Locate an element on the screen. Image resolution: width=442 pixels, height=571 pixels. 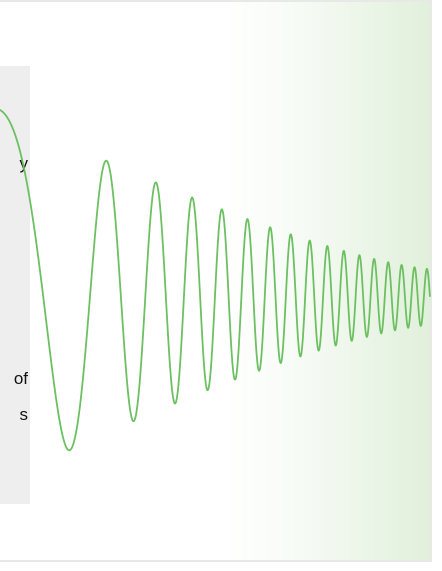
panel-text-fragment: s is located at coordinates (24, 414).